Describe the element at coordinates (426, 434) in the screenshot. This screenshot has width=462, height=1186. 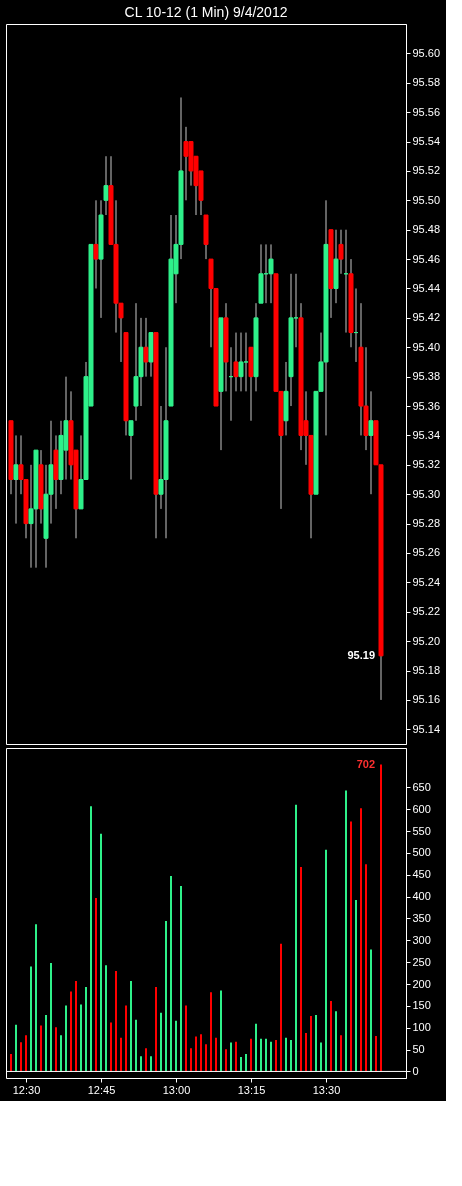
I see `y-tick-label: 95.34` at that location.